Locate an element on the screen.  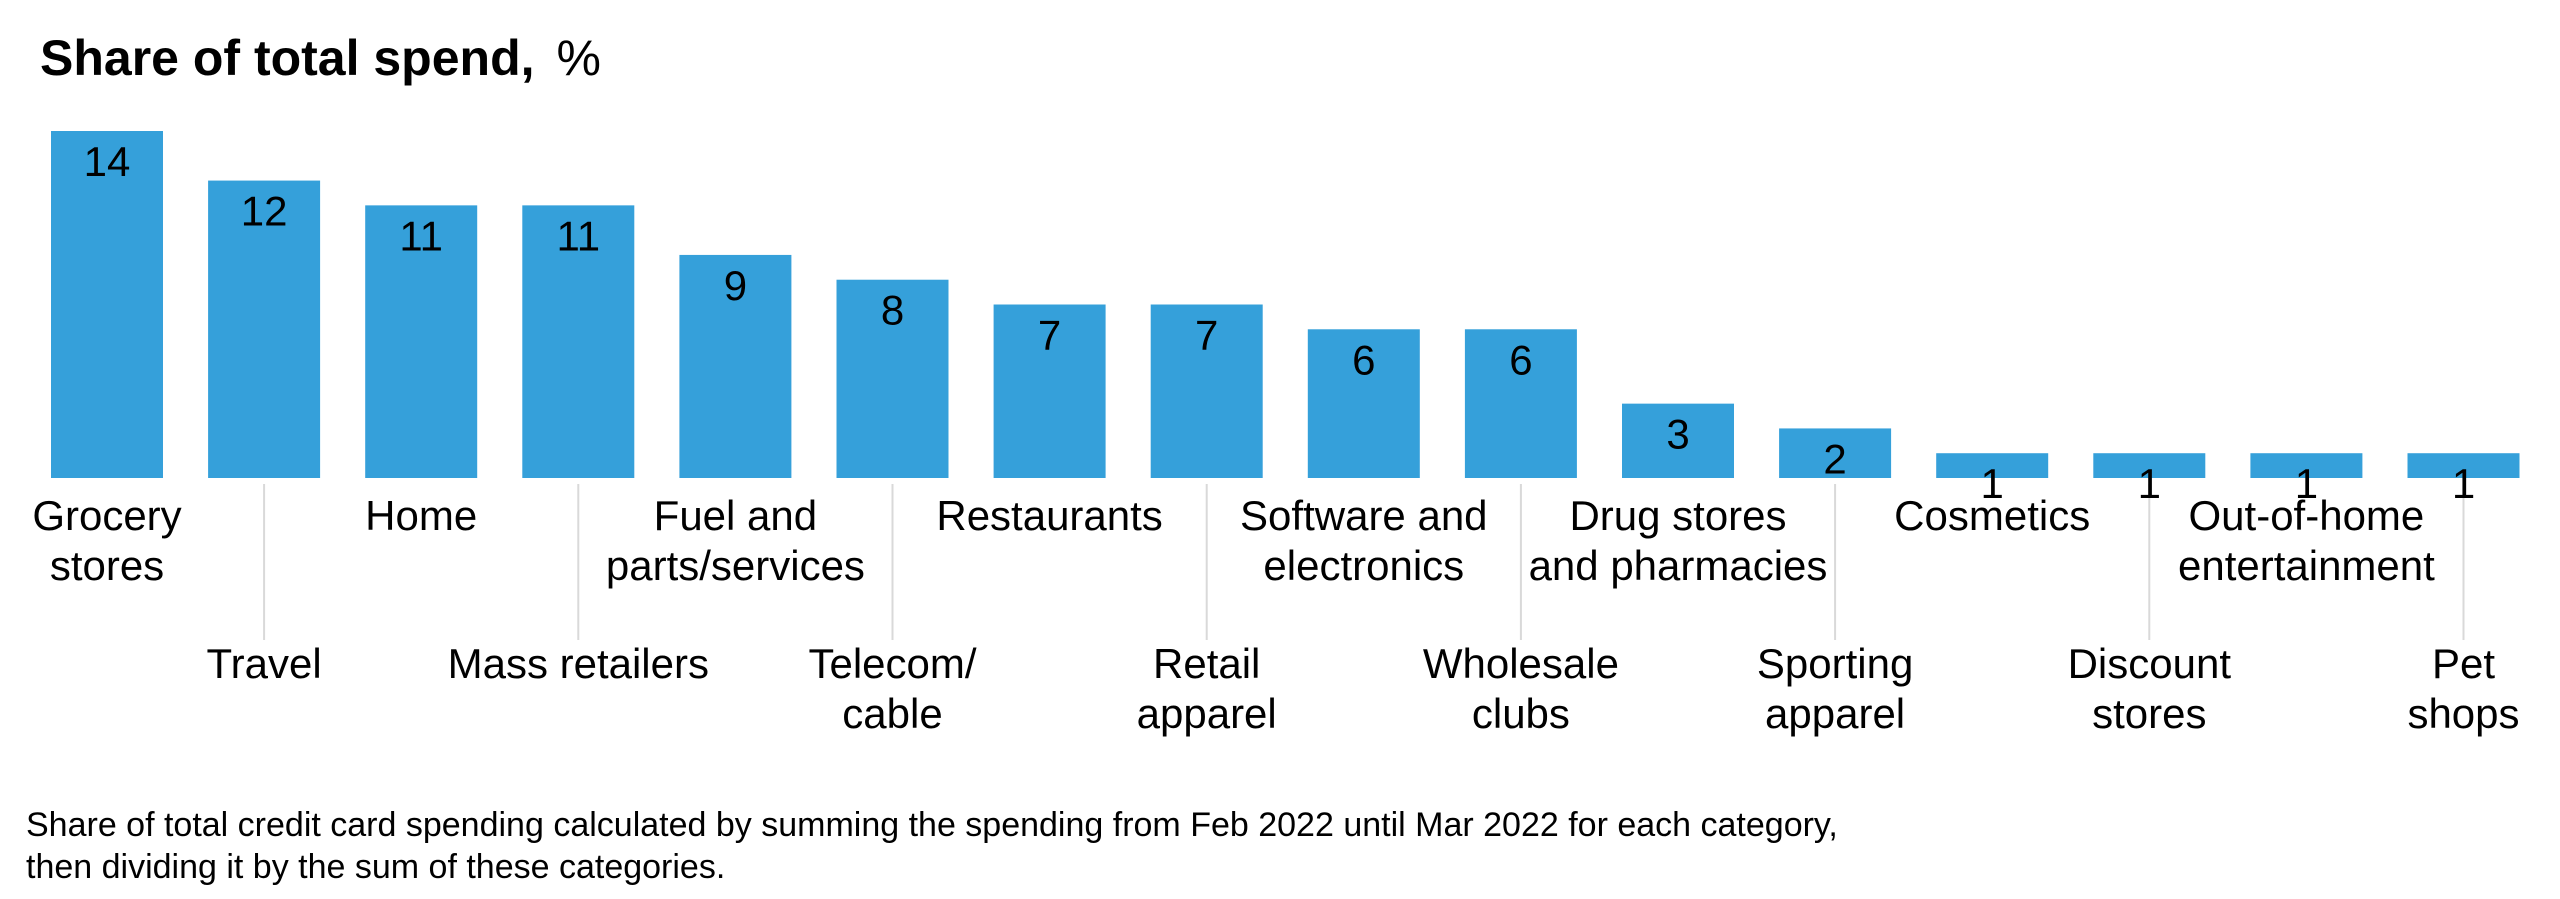
category-label-home: Home is located at coordinates (421, 515).